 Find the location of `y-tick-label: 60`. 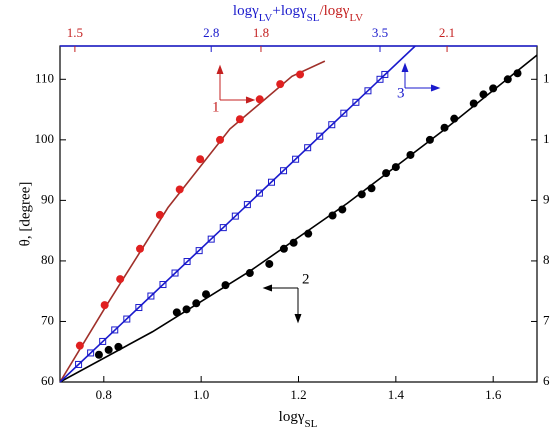

y-tick-label: 60 is located at coordinates (47, 380).